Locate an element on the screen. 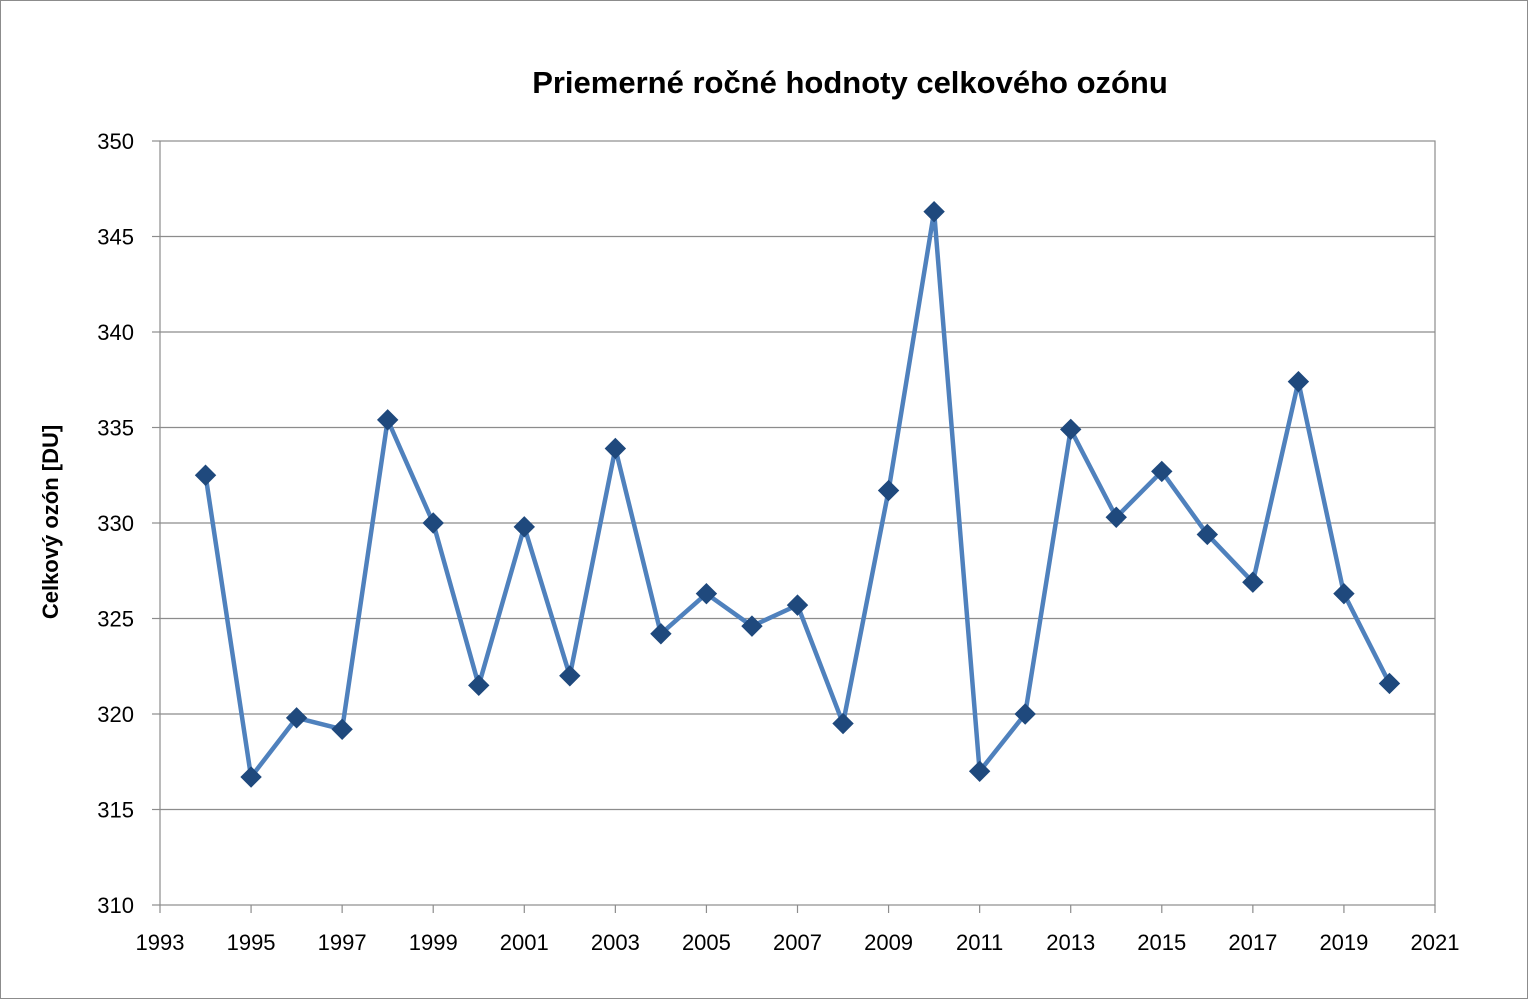  y-tick-label: 310 is located at coordinates (115, 905).